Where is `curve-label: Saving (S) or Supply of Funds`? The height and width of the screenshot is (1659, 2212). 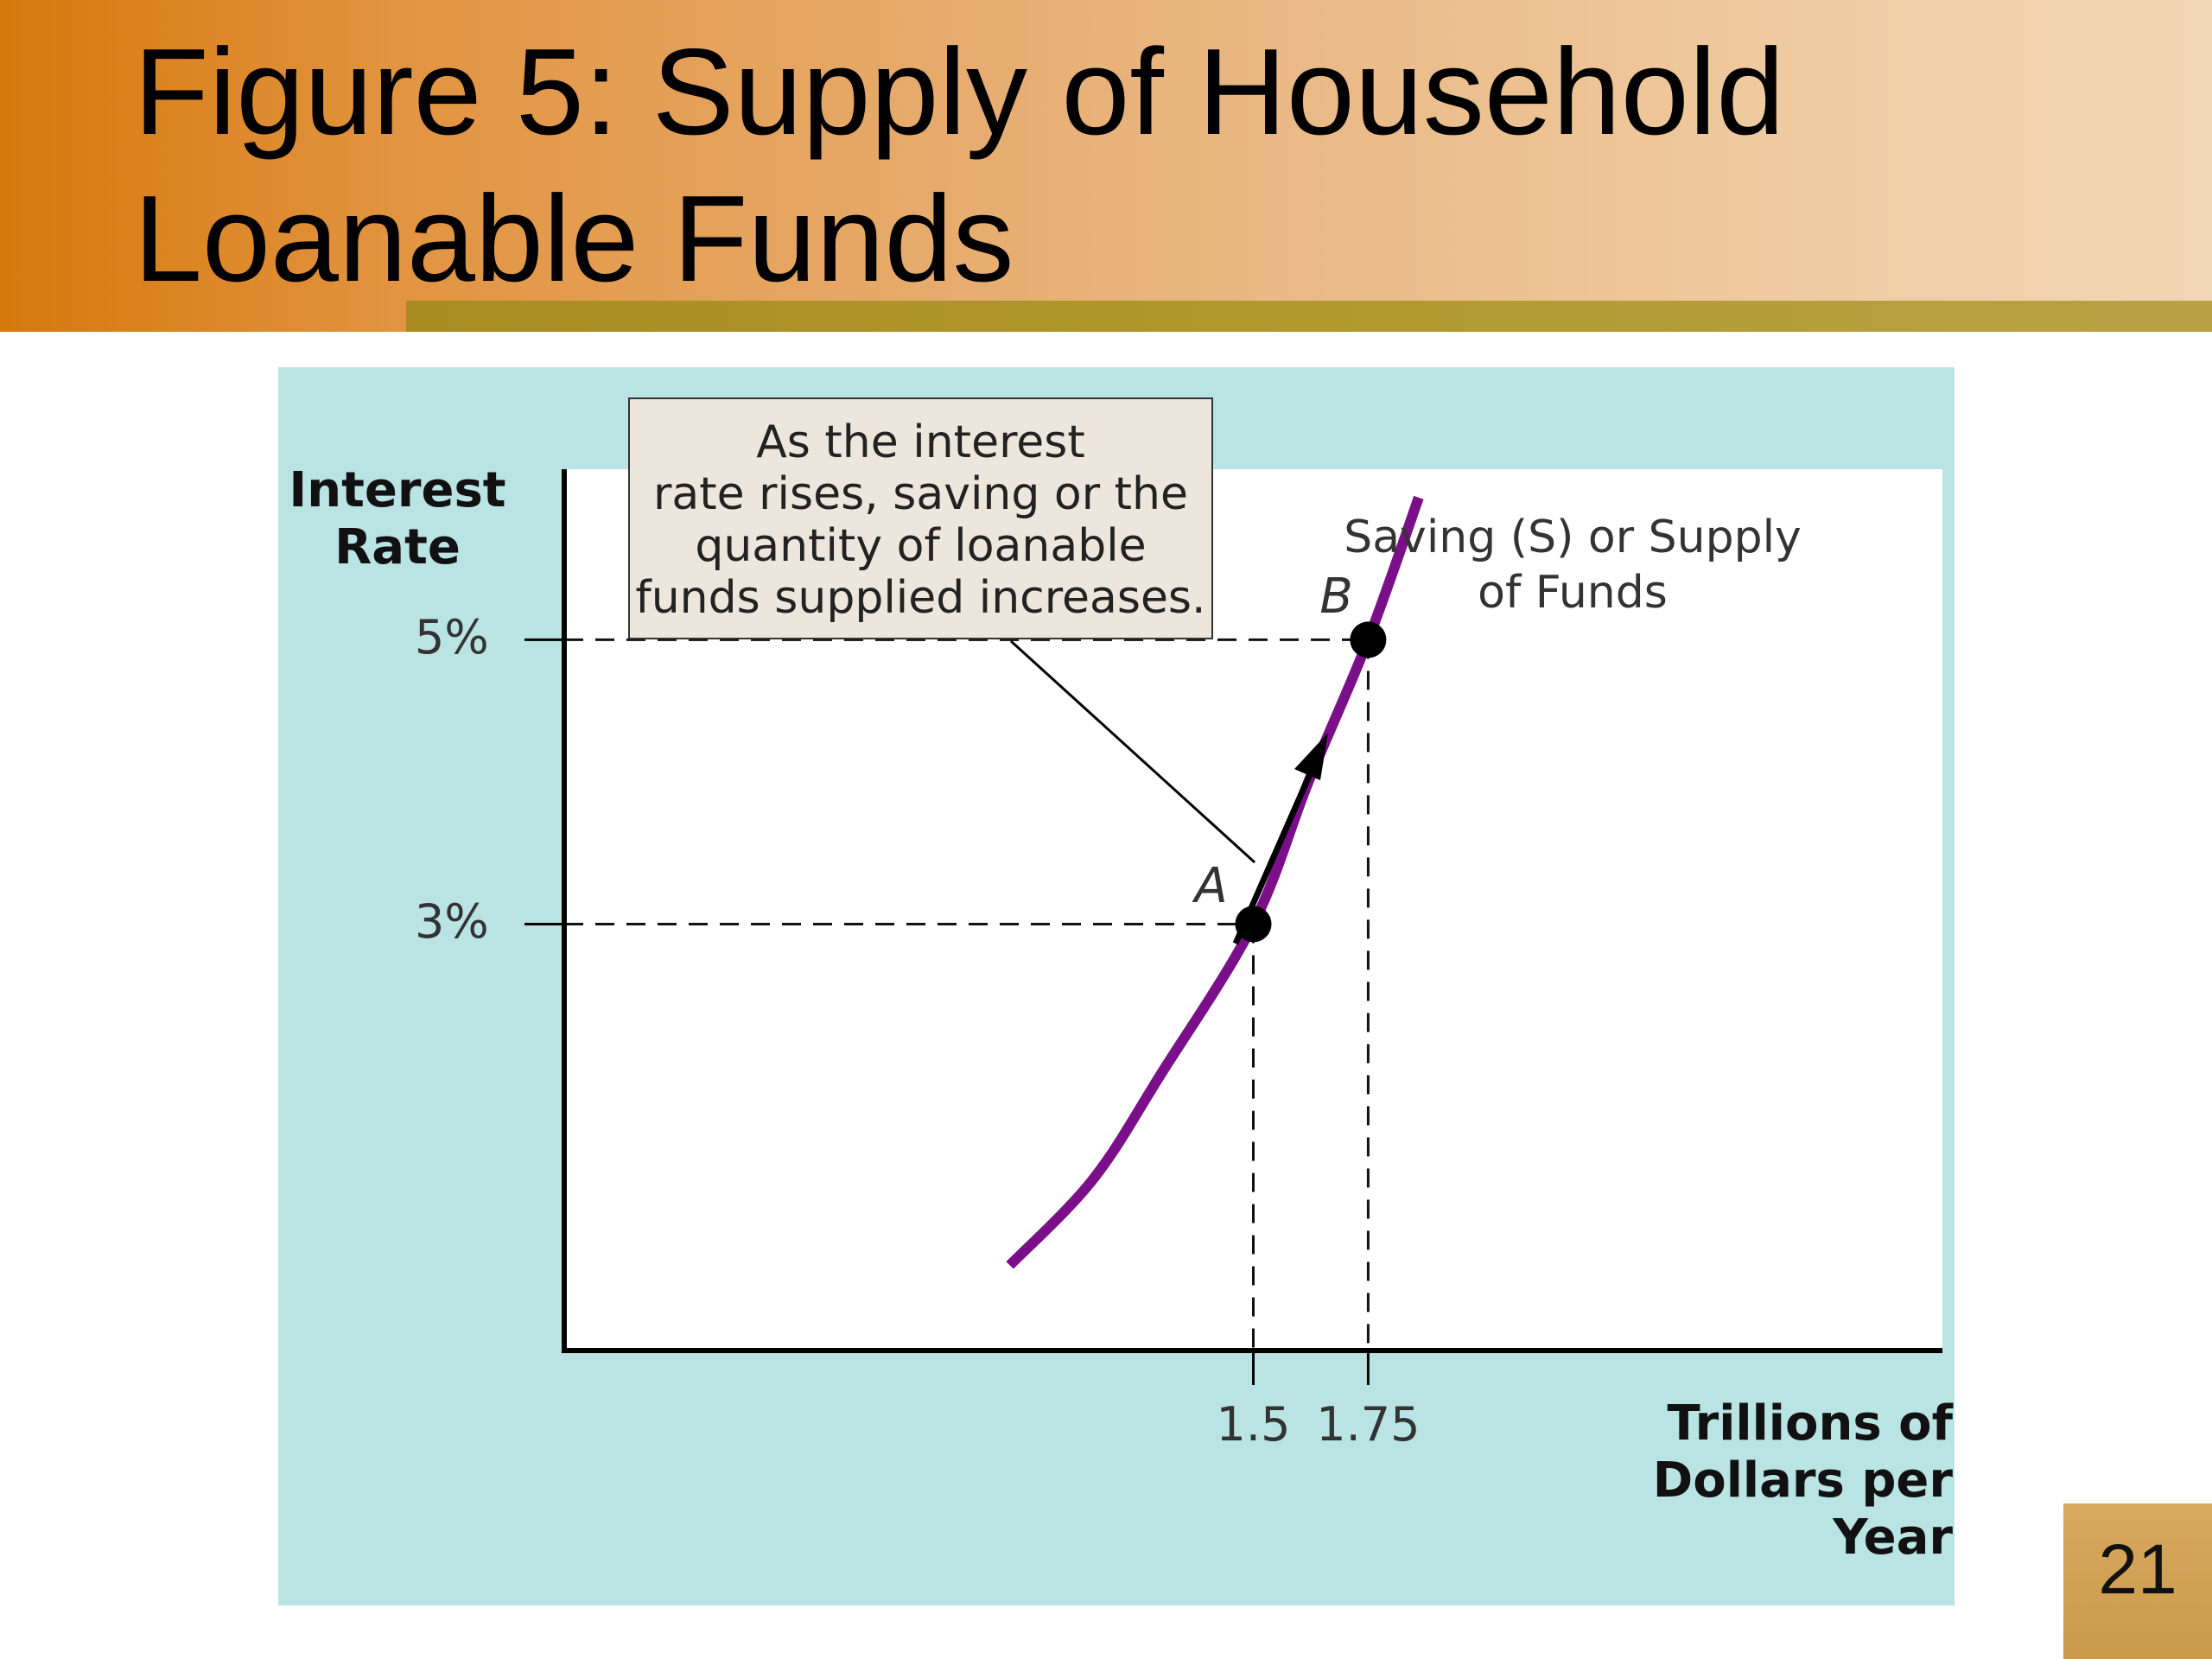 curve-label: Saving (S) or Supply of Funds is located at coordinates (1572, 565).